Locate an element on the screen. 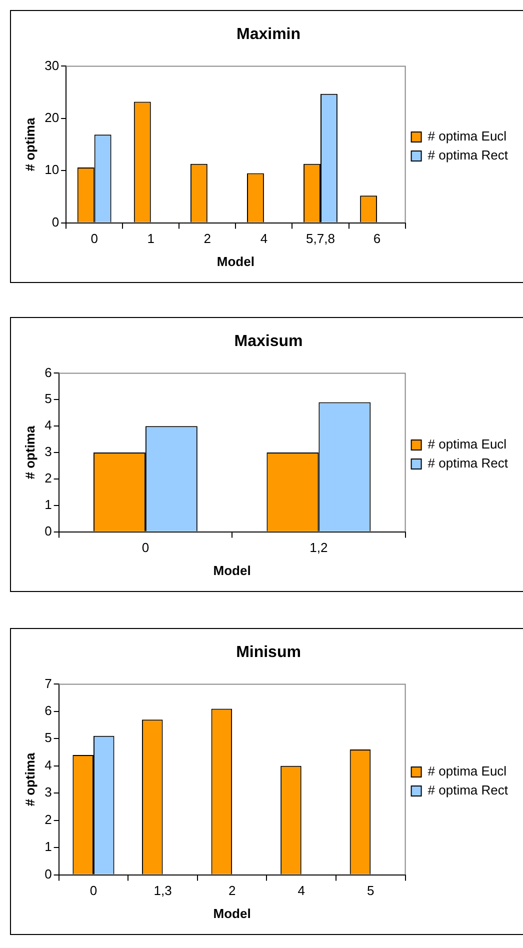  x-tick-label: 1,2 is located at coordinates (319, 548).